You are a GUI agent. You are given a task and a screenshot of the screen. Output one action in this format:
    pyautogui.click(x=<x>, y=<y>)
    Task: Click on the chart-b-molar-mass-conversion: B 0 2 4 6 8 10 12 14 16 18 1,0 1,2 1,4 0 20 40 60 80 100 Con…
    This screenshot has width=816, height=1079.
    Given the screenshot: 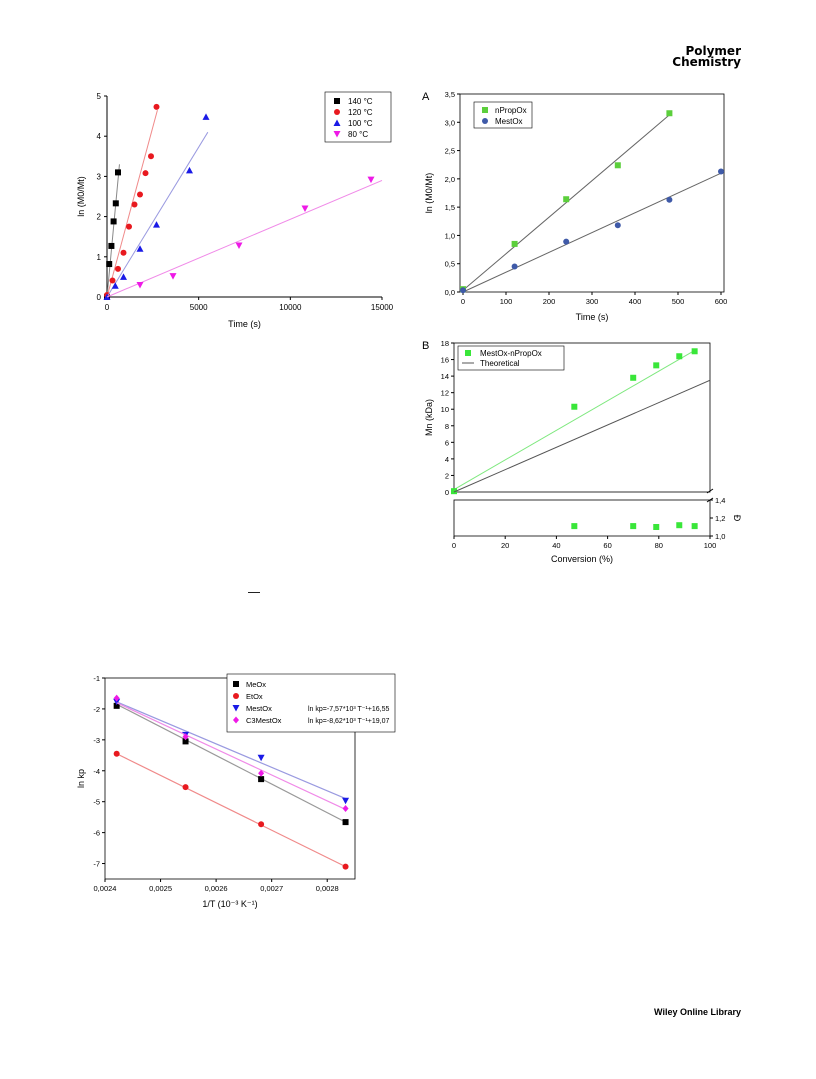 What is the action you would take?
    pyautogui.click(x=582, y=451)
    